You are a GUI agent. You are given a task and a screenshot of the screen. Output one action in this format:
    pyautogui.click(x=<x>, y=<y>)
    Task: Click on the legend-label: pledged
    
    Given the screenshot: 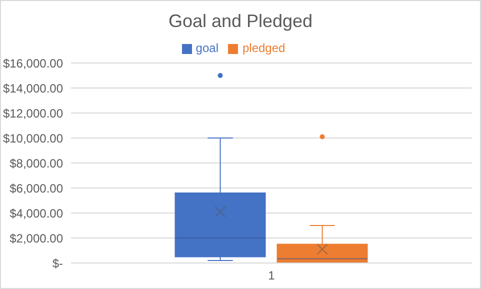 What is the action you would take?
    pyautogui.click(x=264, y=48)
    